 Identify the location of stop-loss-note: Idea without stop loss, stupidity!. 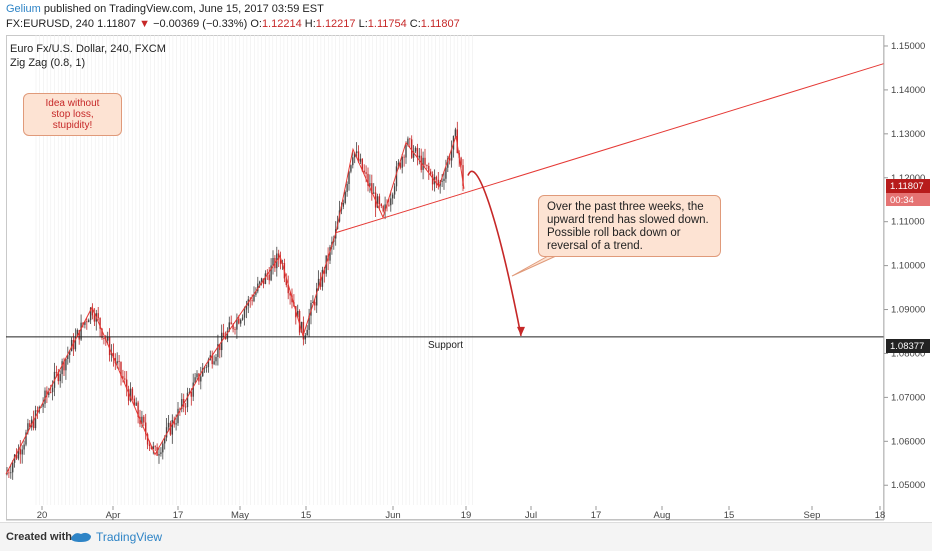
(72, 114).